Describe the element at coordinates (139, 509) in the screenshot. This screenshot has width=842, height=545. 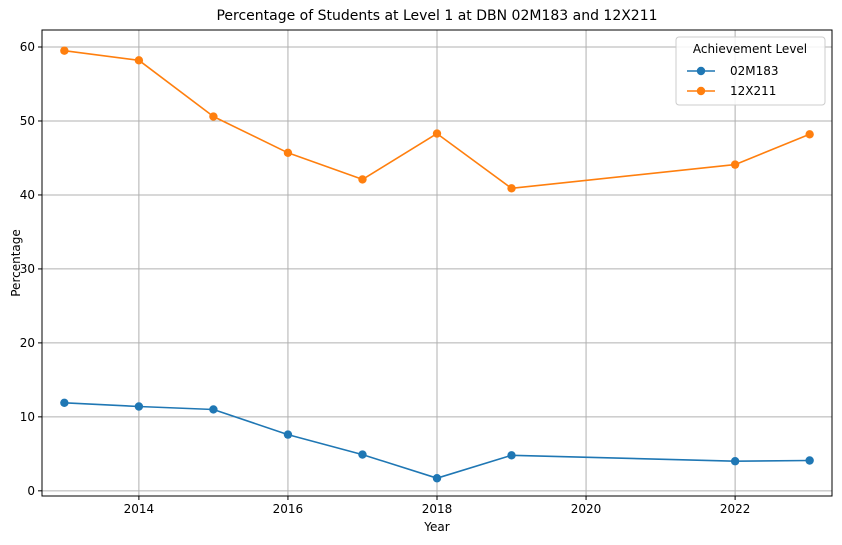
I see `x-tick-label: 2014` at that location.